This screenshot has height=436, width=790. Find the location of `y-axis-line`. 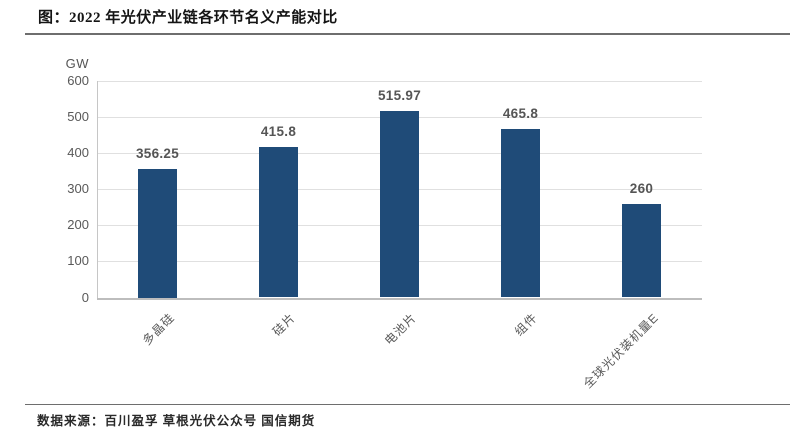

y-axis-line is located at coordinates (97, 189).